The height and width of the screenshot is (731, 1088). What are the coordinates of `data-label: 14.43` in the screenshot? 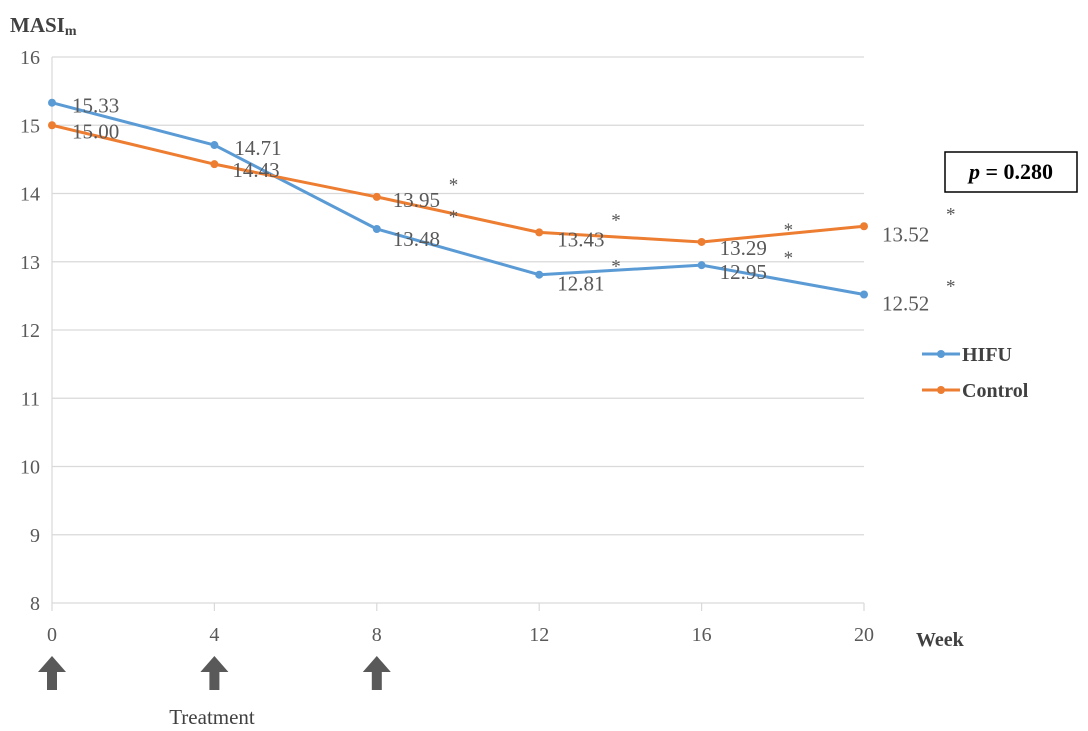 It's located at (255, 170).